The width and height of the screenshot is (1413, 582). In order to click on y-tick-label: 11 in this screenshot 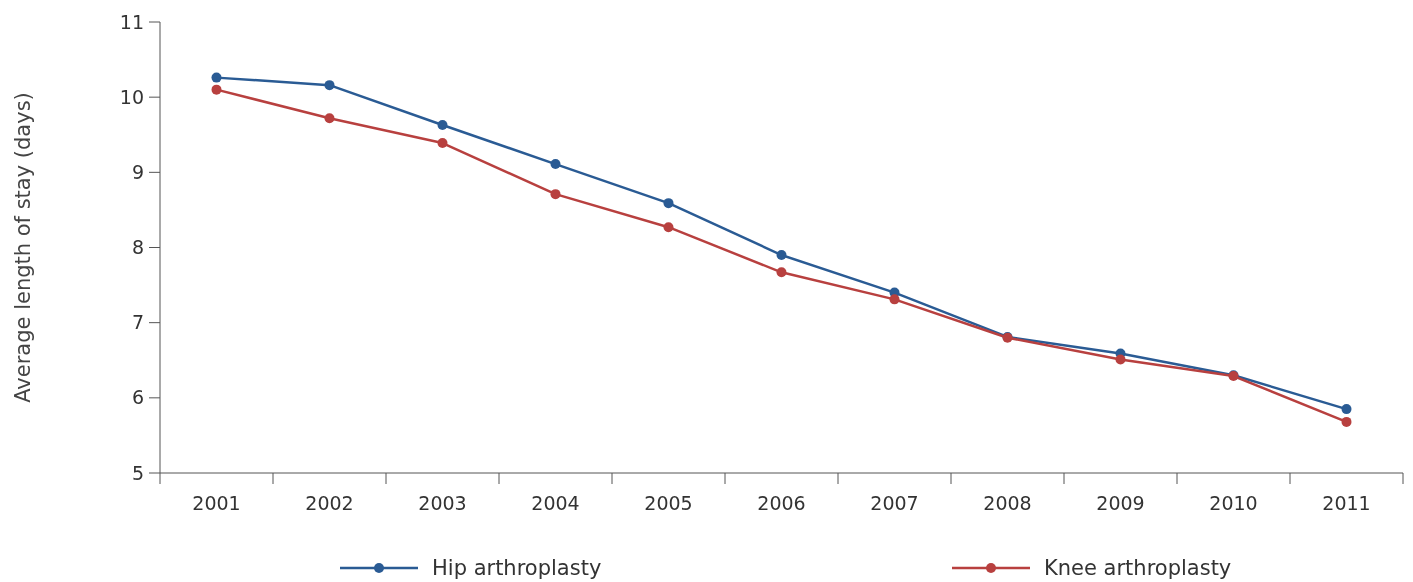, I will do `click(131, 21)`.